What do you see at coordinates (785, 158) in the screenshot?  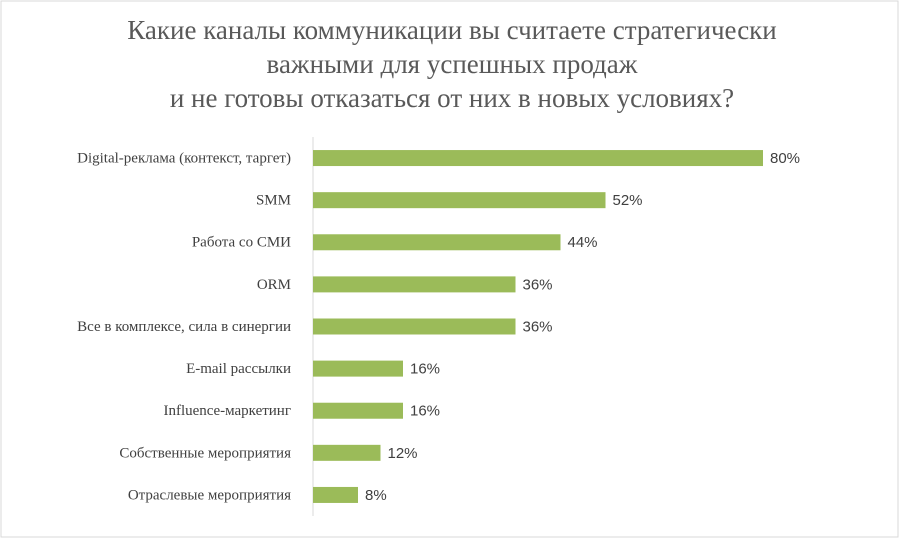 I see `data-label: 80%` at bounding box center [785, 158].